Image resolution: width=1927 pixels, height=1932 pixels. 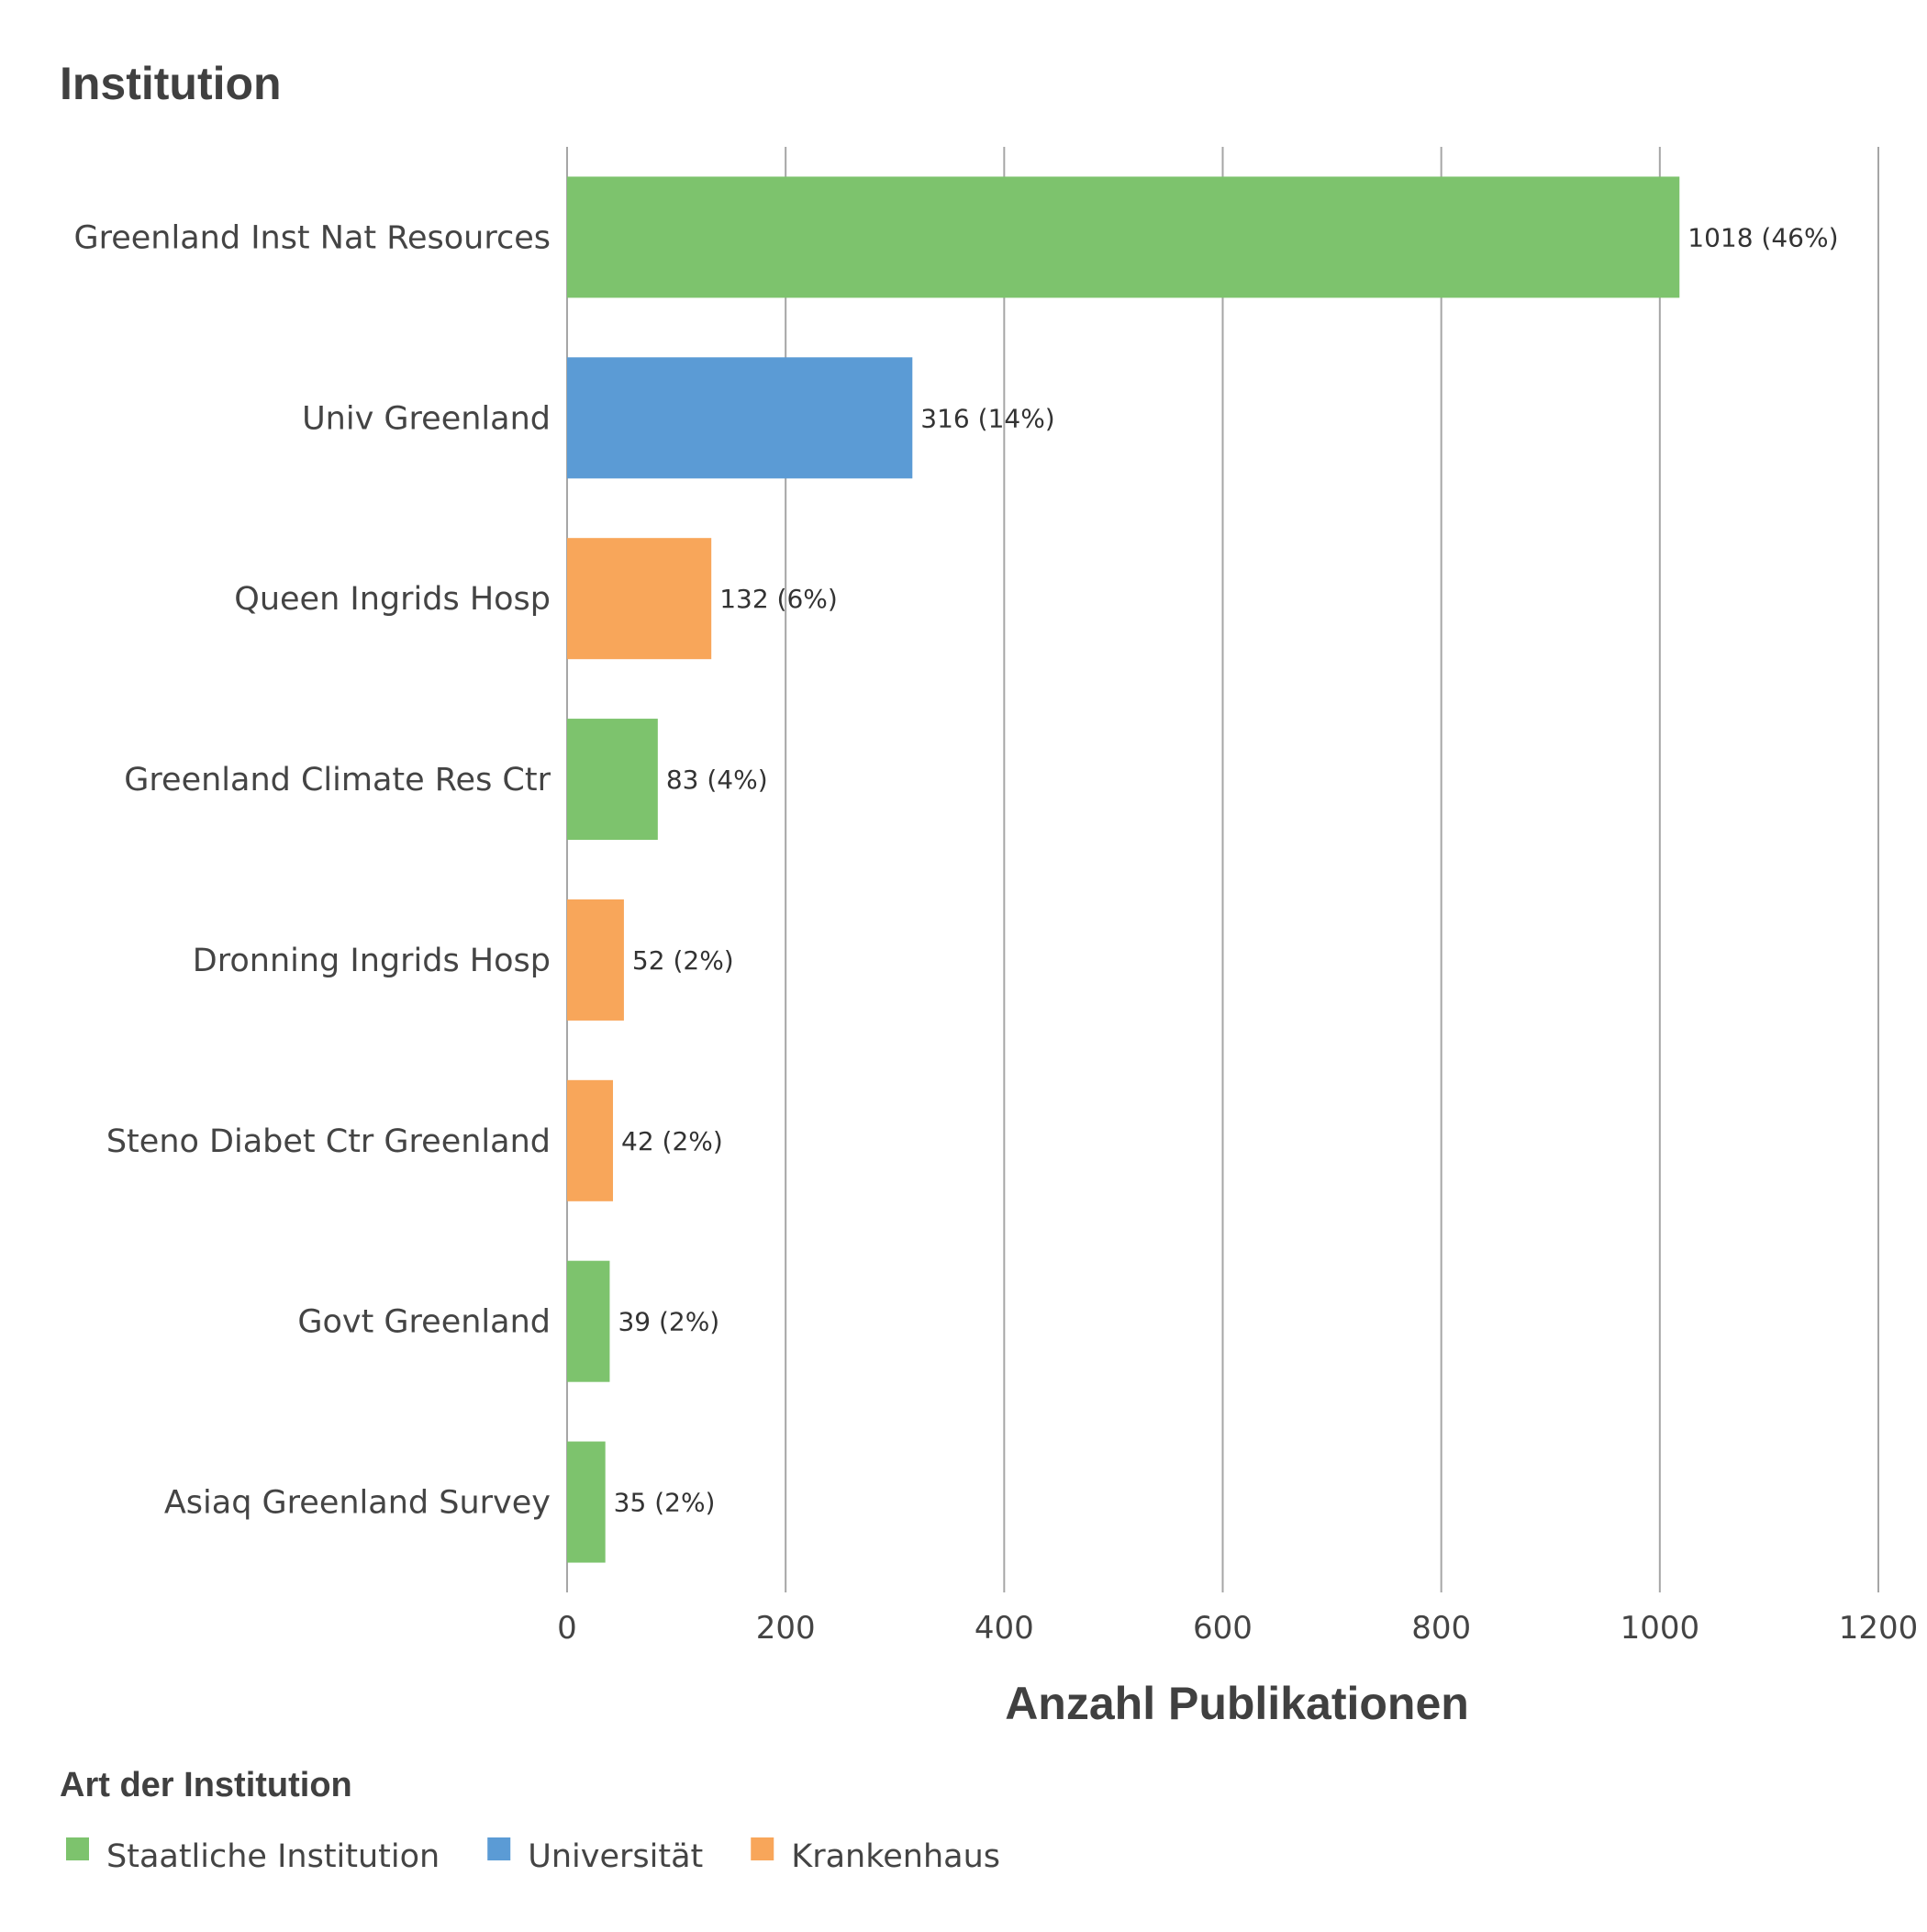 I want to click on x-axis-ticks: 0 200 400 600 800 1000 1200, so click(x=1237, y=1629).